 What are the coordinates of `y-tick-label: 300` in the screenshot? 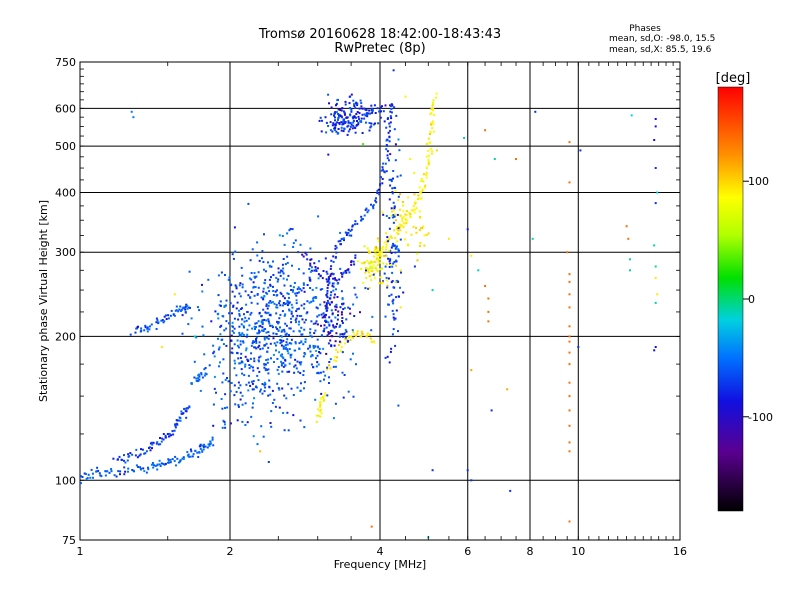 It's located at (65, 252).